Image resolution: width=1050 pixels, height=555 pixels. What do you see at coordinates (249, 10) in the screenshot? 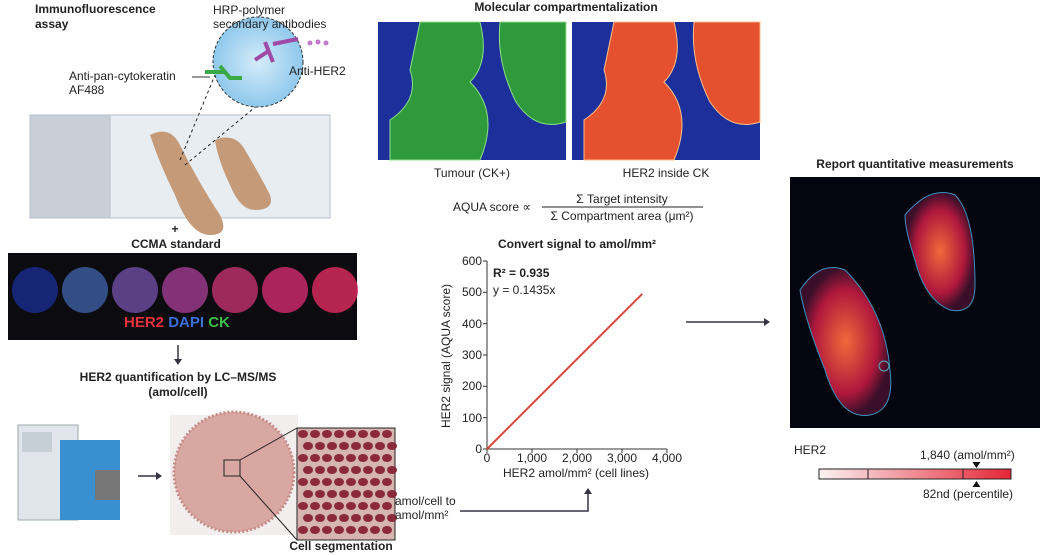
I see `hrp-label-line1: HRP-polymer` at bounding box center [249, 10].